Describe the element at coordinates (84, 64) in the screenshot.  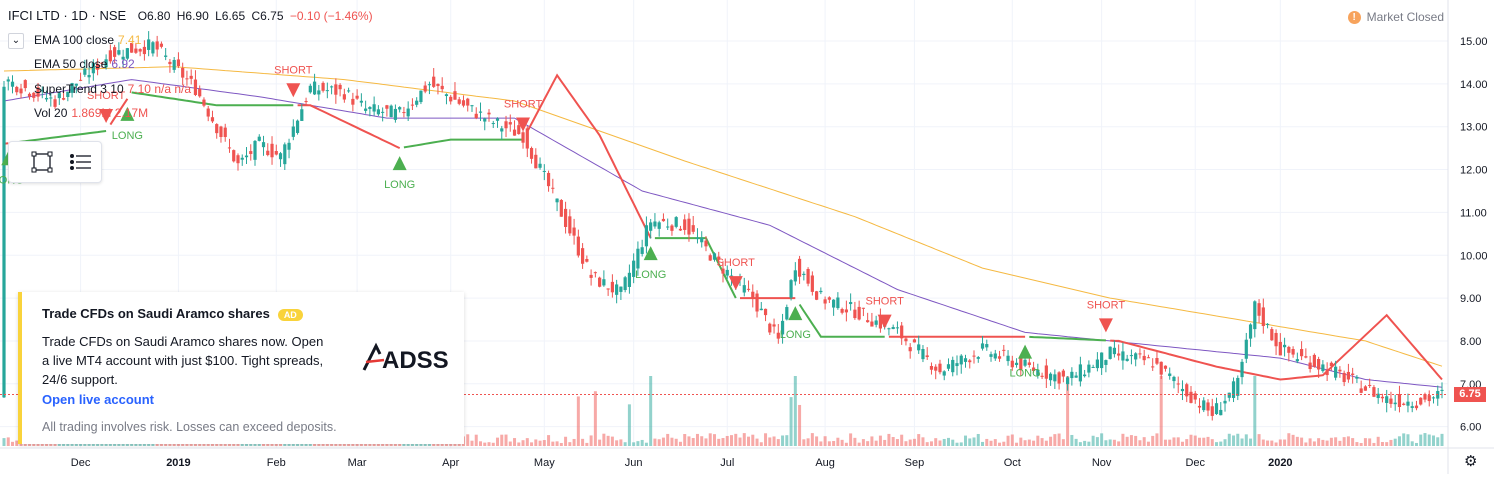
I see `indicator-ema50: EMA 50 close 6.92` at that location.